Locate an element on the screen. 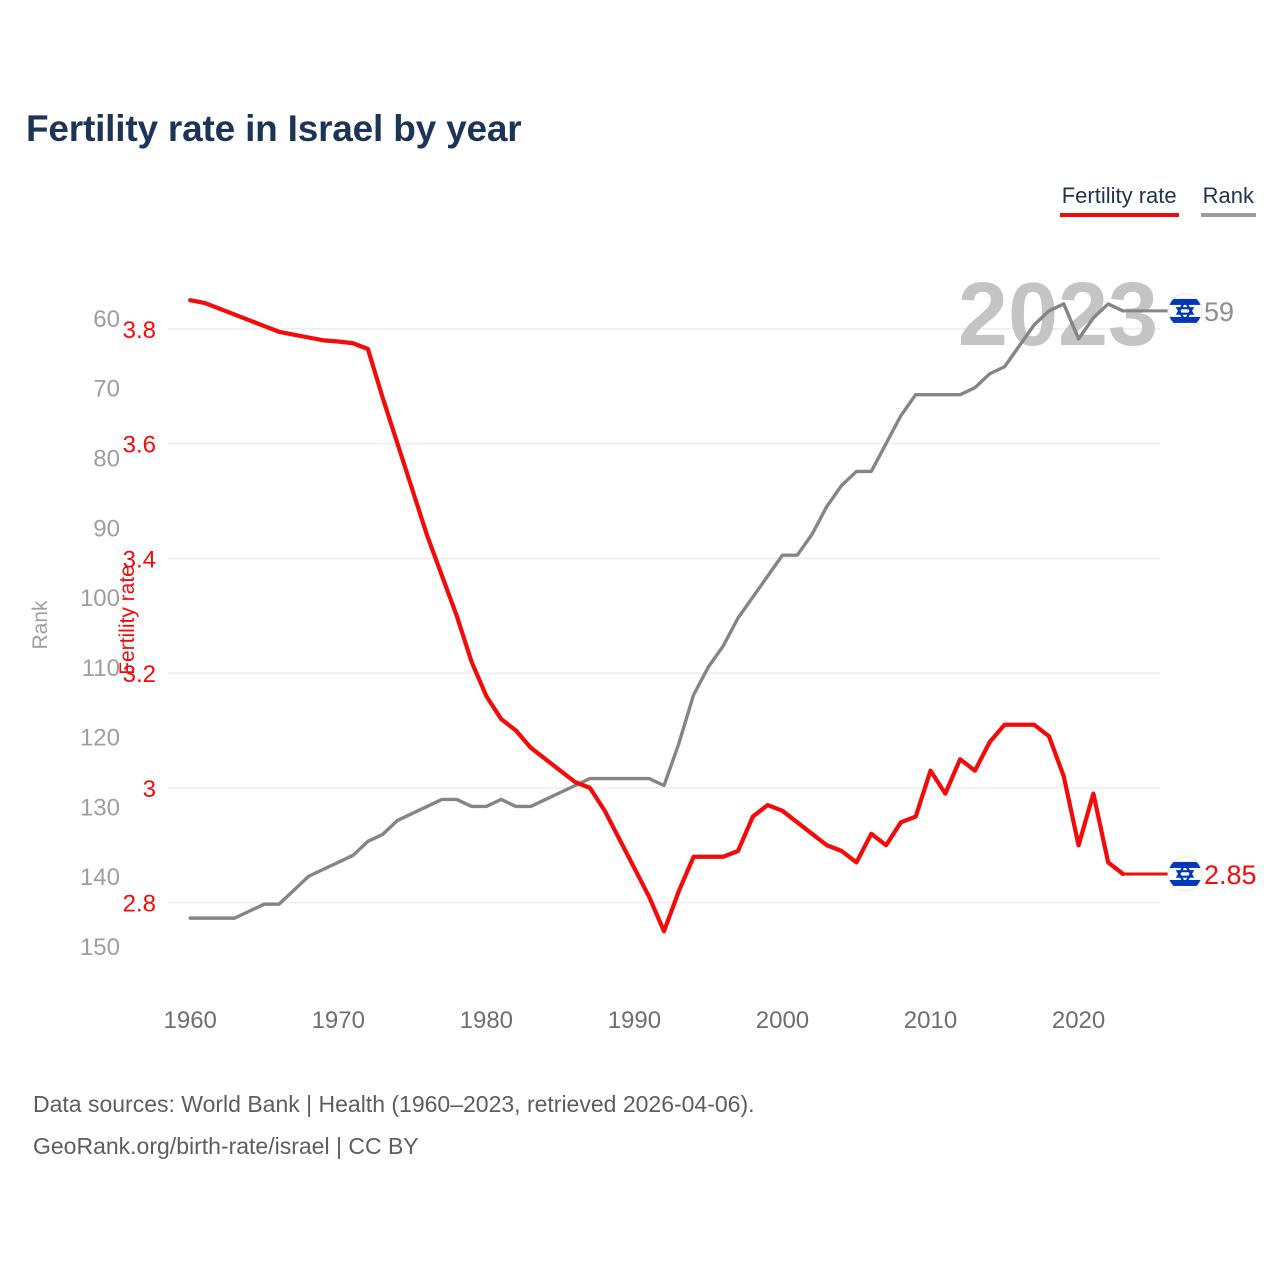 Image resolution: width=1280 pixels, height=1280 pixels. watermark-year-text: 2023 is located at coordinates (1058, 315).